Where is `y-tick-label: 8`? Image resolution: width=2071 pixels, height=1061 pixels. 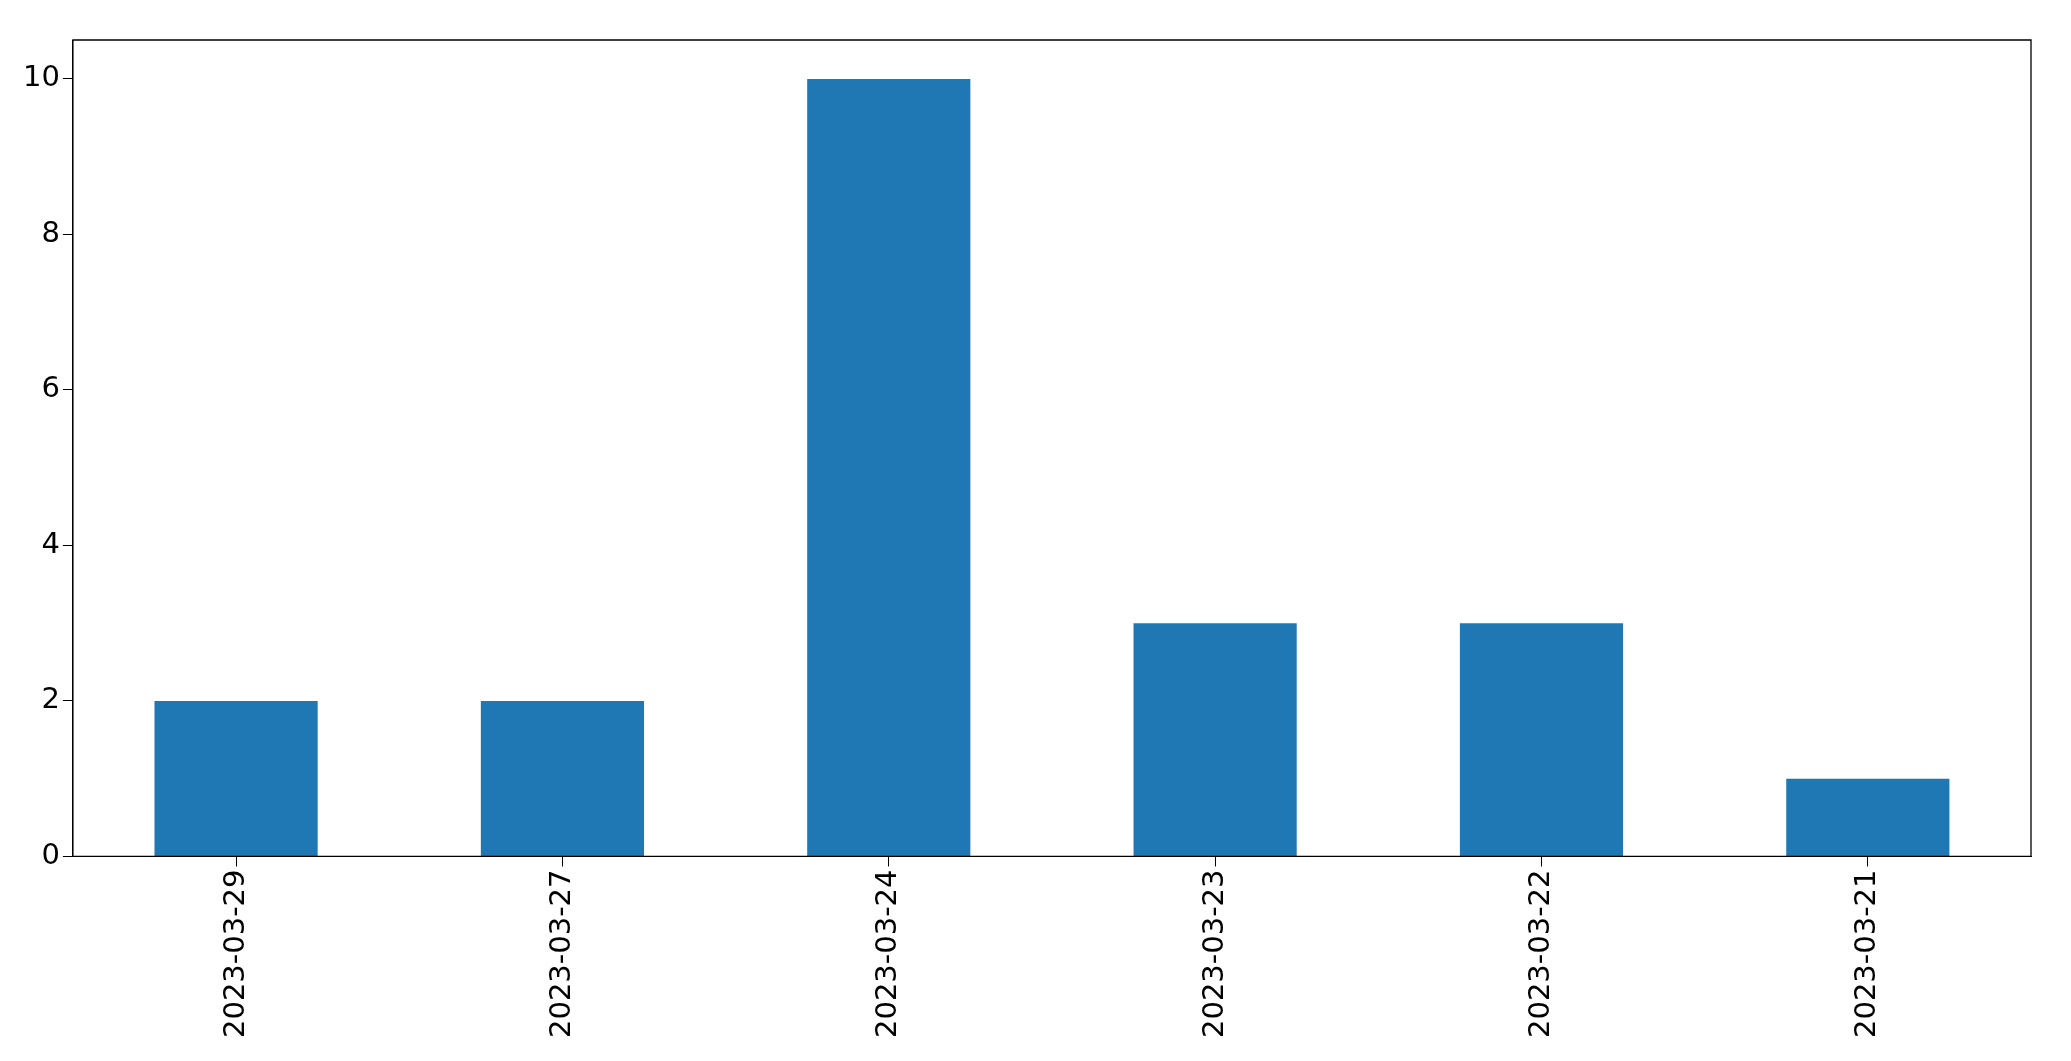 y-tick-label: 8 is located at coordinates (50, 231).